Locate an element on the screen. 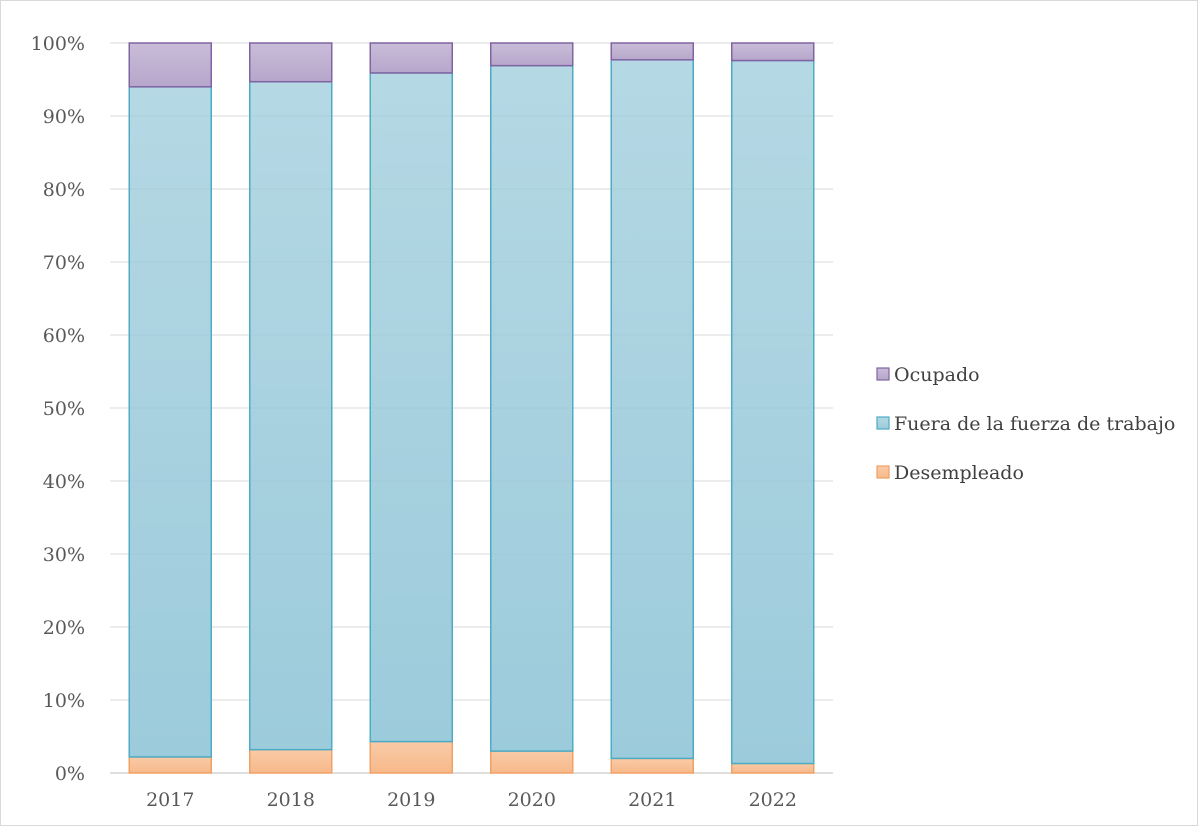  bar-desempleado-2017 is located at coordinates (170, 765).